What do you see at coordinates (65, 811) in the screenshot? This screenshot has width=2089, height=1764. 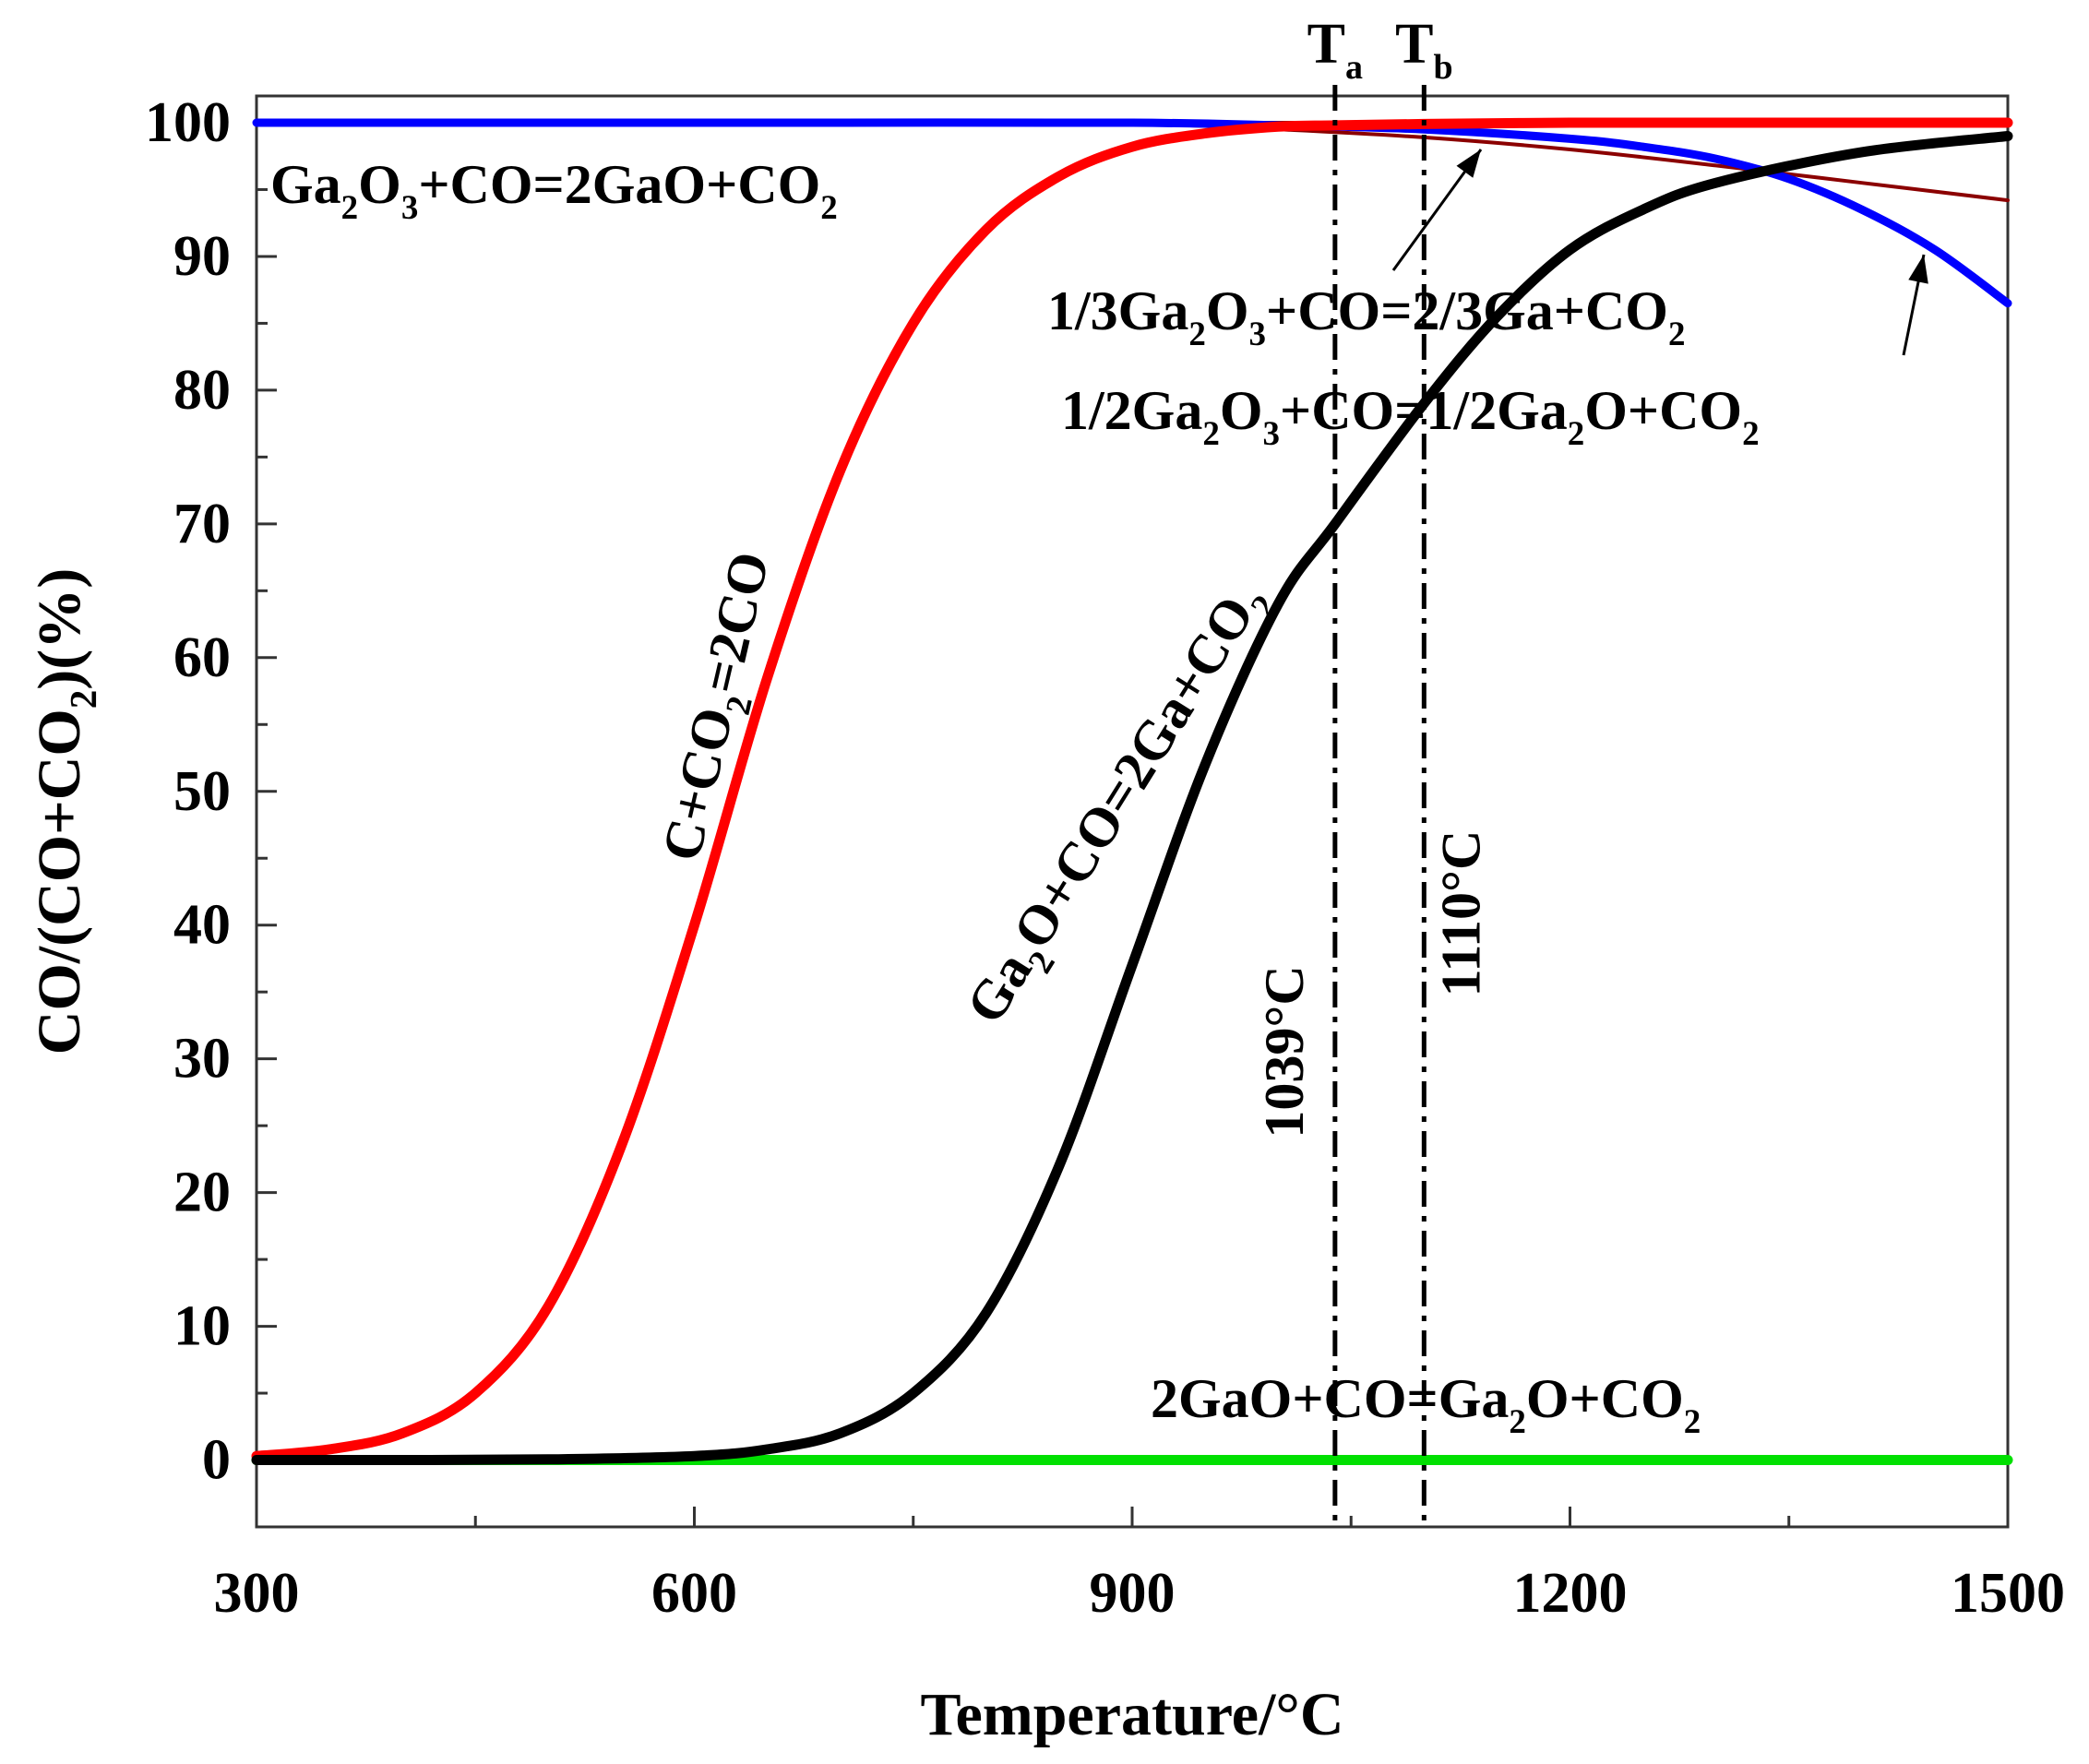 I see `y-axis-title: CO/(CO+CO2)(%)` at bounding box center [65, 811].